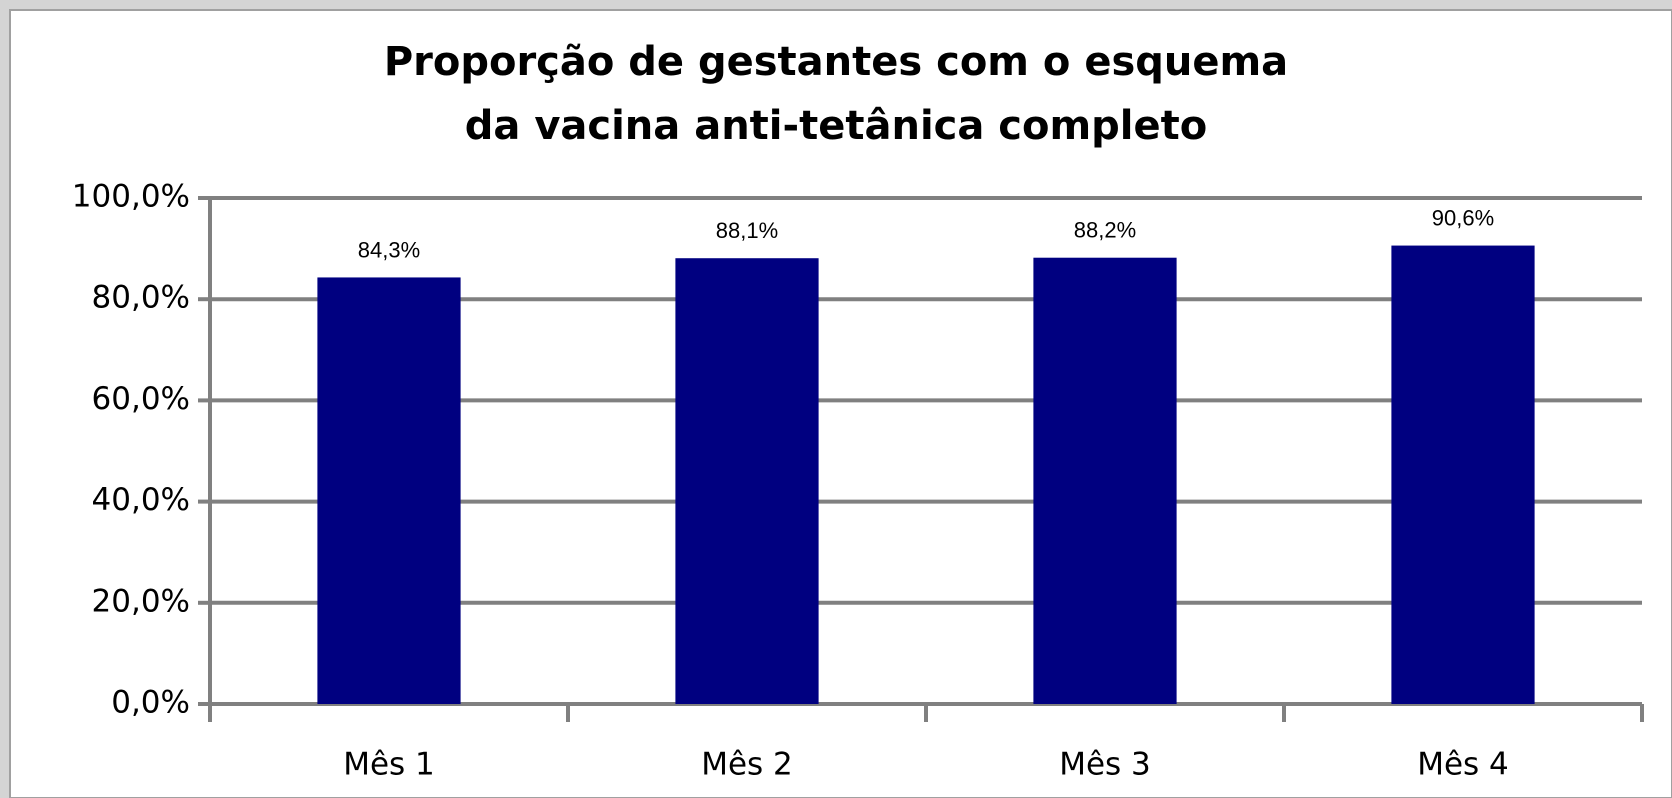 The width and height of the screenshot is (1672, 798). What do you see at coordinates (141, 500) in the screenshot?
I see `y-tick-label: 40,0%` at bounding box center [141, 500].